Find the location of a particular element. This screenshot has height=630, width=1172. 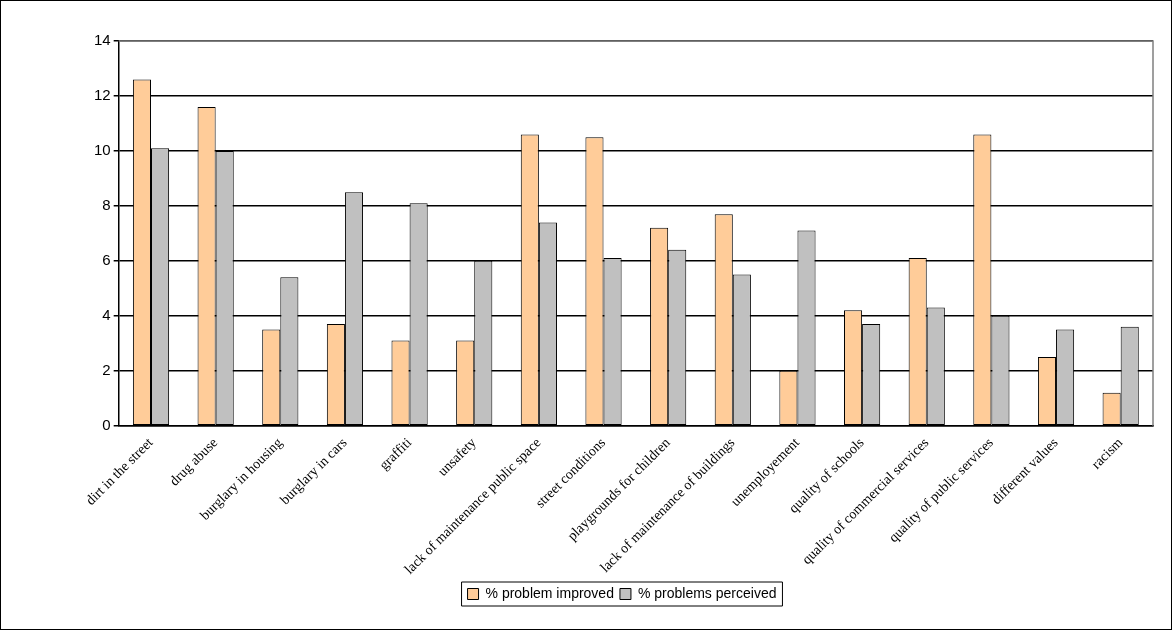

legend-label: % problems perceived is located at coordinates (707, 592).